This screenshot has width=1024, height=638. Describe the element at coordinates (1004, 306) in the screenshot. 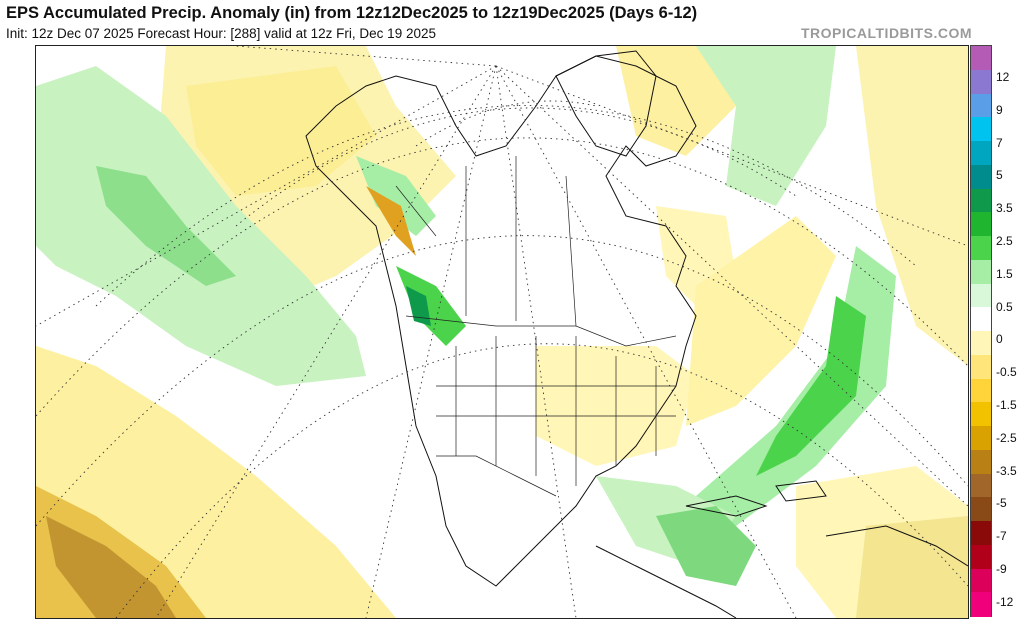

I see `legend-tick-label: 0.5` at that location.